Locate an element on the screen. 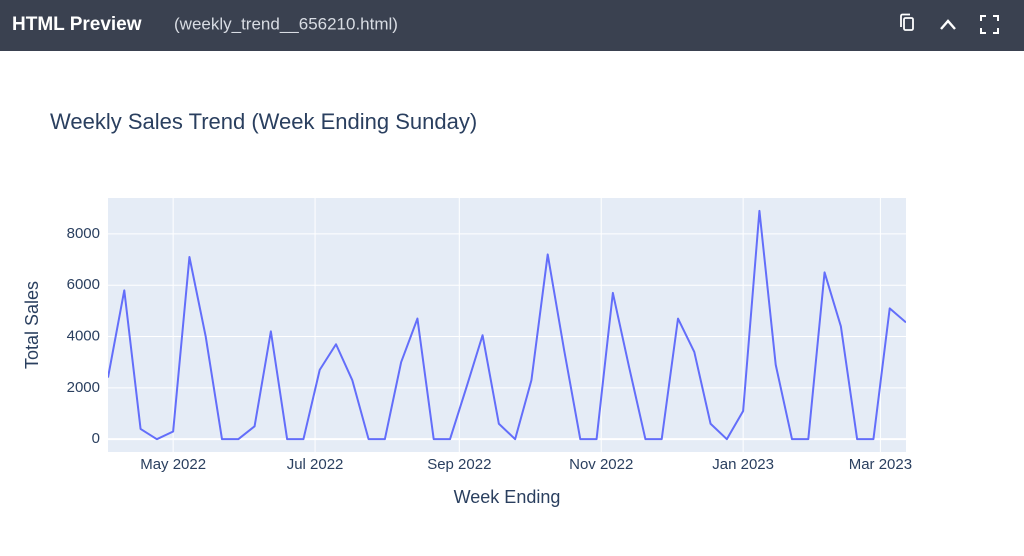 Image resolution: width=1024 pixels, height=556 pixels. fullscreen-button is located at coordinates (989, 24).